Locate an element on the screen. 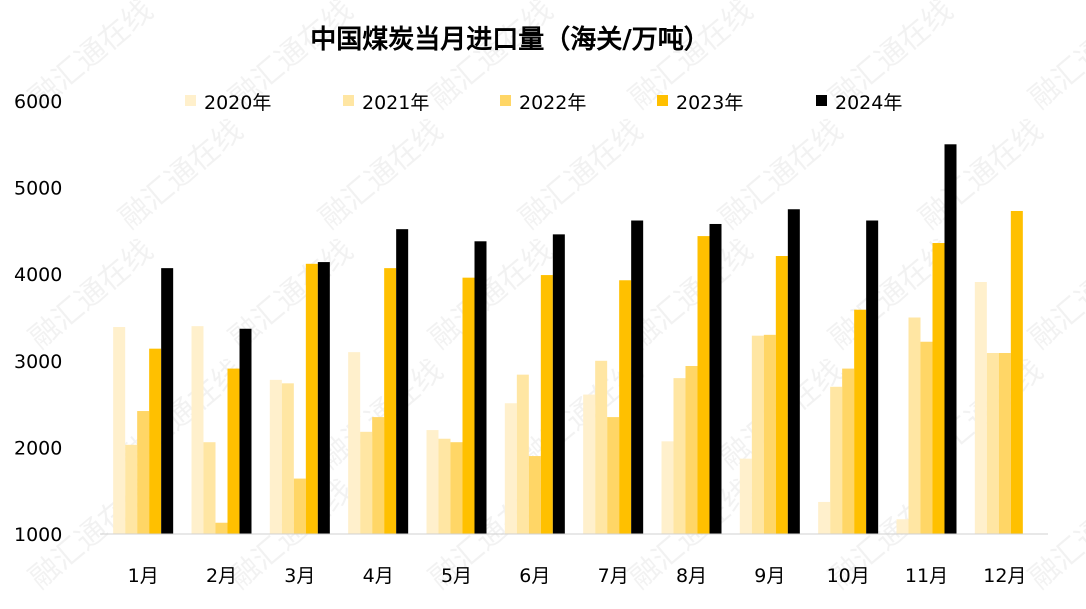 Image resolution: width=1086 pixels, height=609 pixels. x-tick-label: 10月 is located at coordinates (848, 576).